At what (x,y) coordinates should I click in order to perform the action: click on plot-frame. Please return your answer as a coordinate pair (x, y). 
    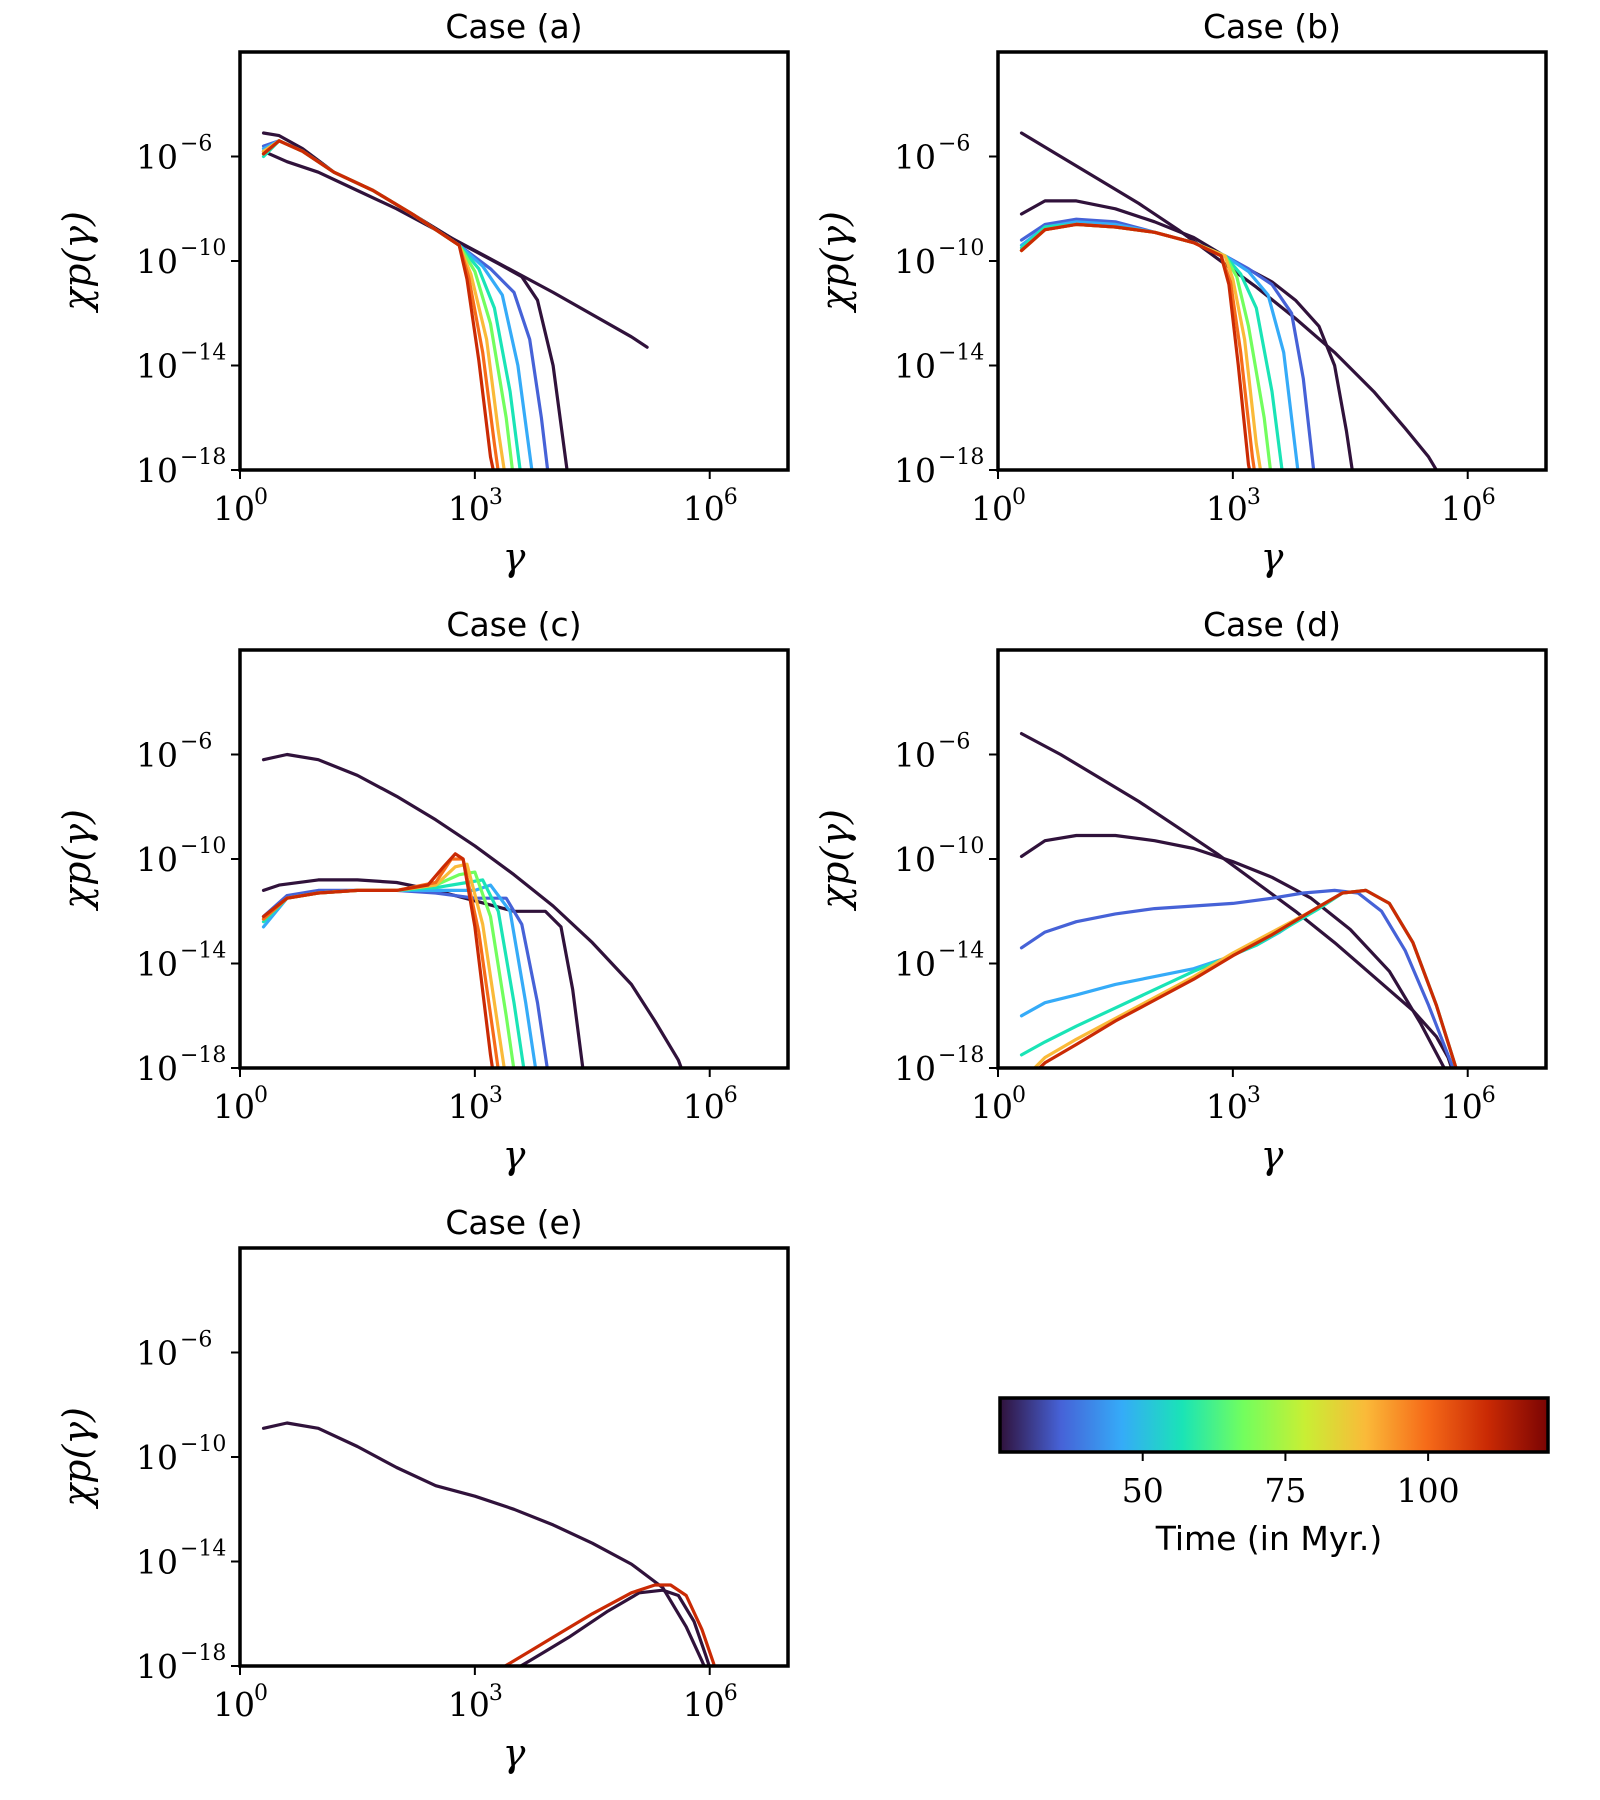
    Looking at the image, I should click on (1272, 859).